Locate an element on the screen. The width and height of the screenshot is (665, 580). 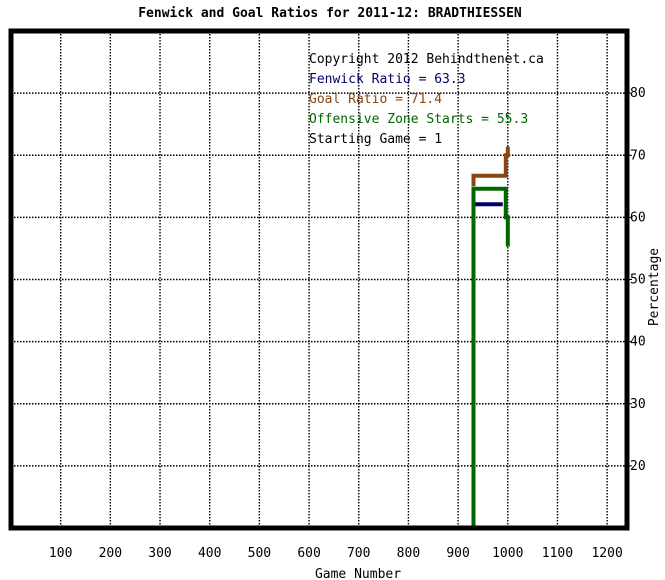
x-tick-label: 900 is located at coordinates (457, 553).